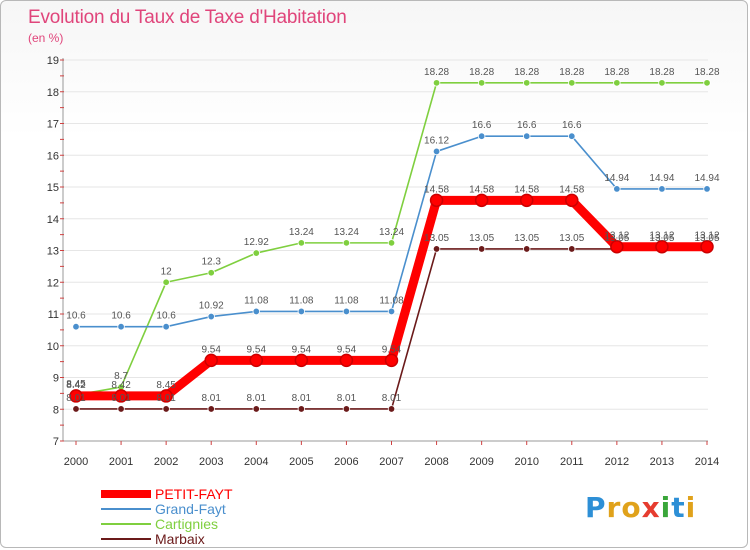 This screenshot has width=750, height=550. Describe the element at coordinates (53, 283) in the screenshot. I see `y-tick-label: 12` at that location.